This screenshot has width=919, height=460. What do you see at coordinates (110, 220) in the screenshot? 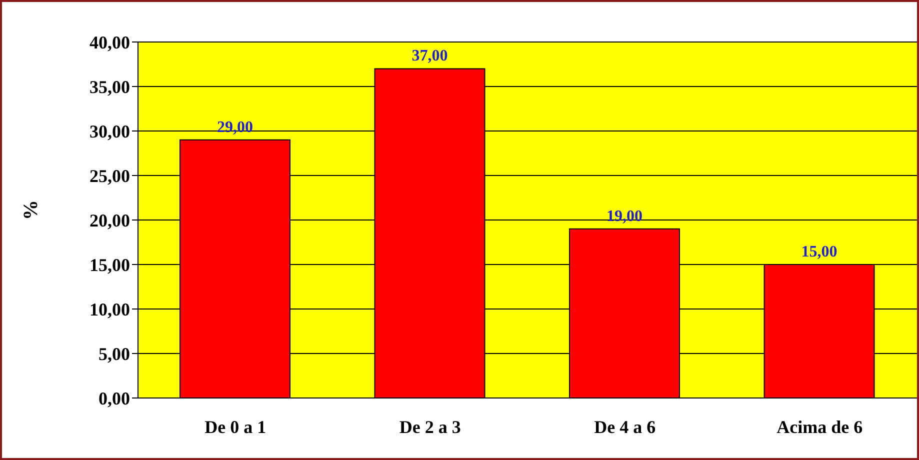
I see `y-tick-label: 20,00` at bounding box center [110, 220].